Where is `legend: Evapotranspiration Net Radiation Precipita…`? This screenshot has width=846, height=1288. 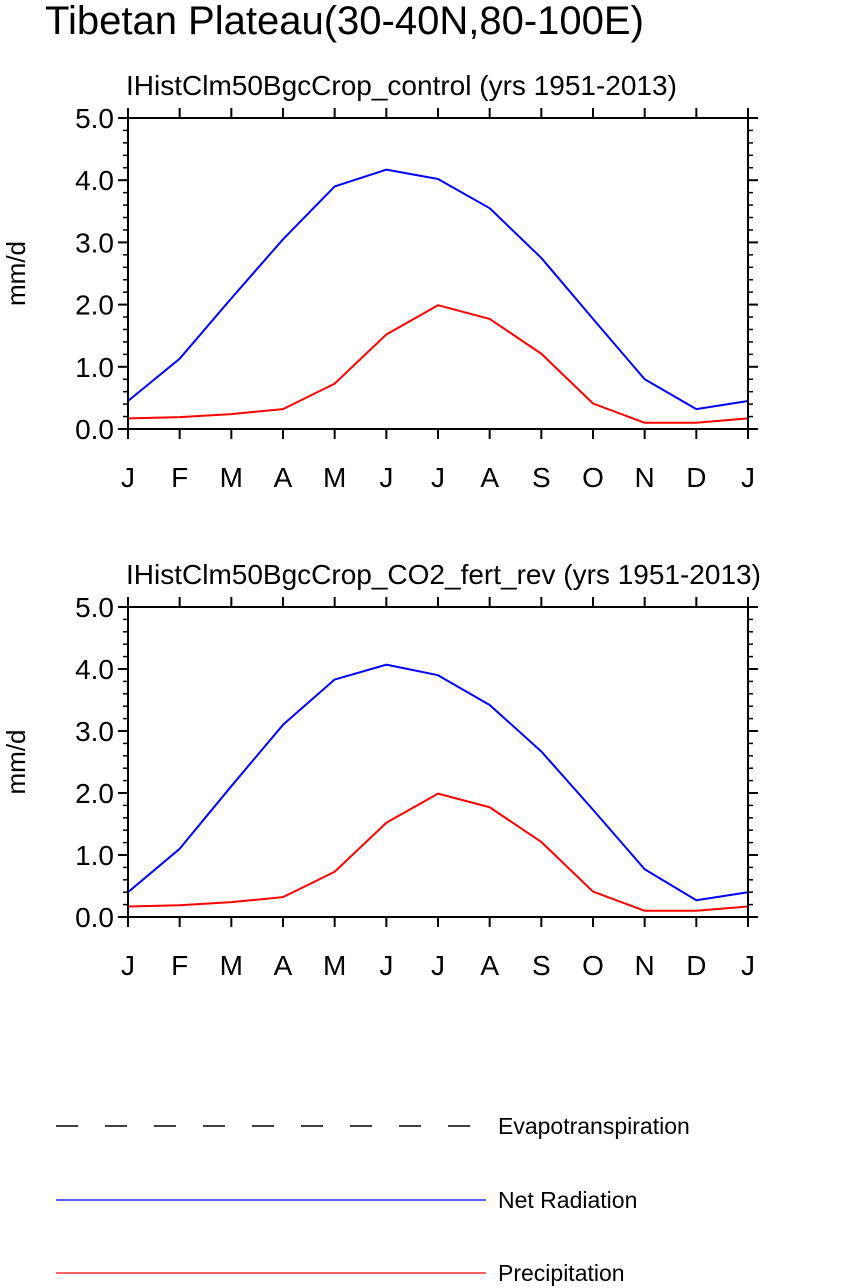 legend: Evapotranspiration Net Radiation Precipita… is located at coordinates (373, 1199).